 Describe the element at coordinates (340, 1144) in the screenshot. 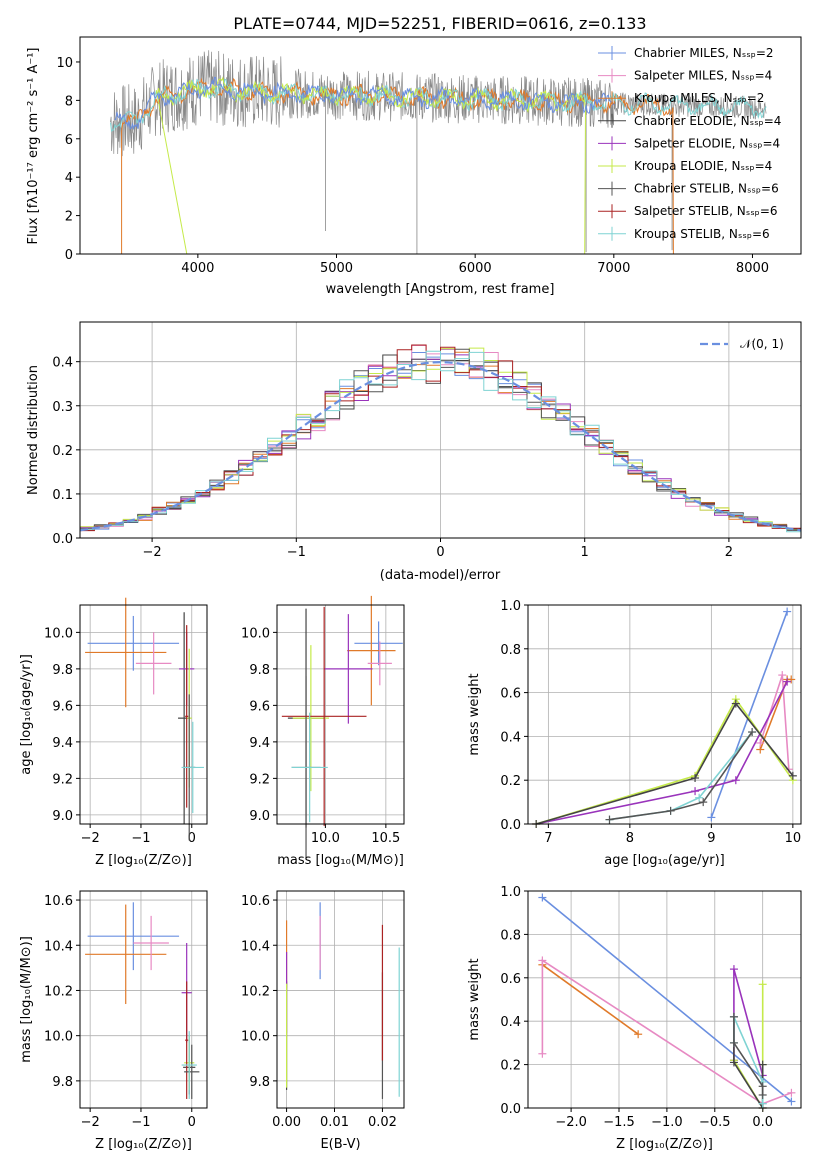

I see `x-axis-label: E(B-V)` at that location.